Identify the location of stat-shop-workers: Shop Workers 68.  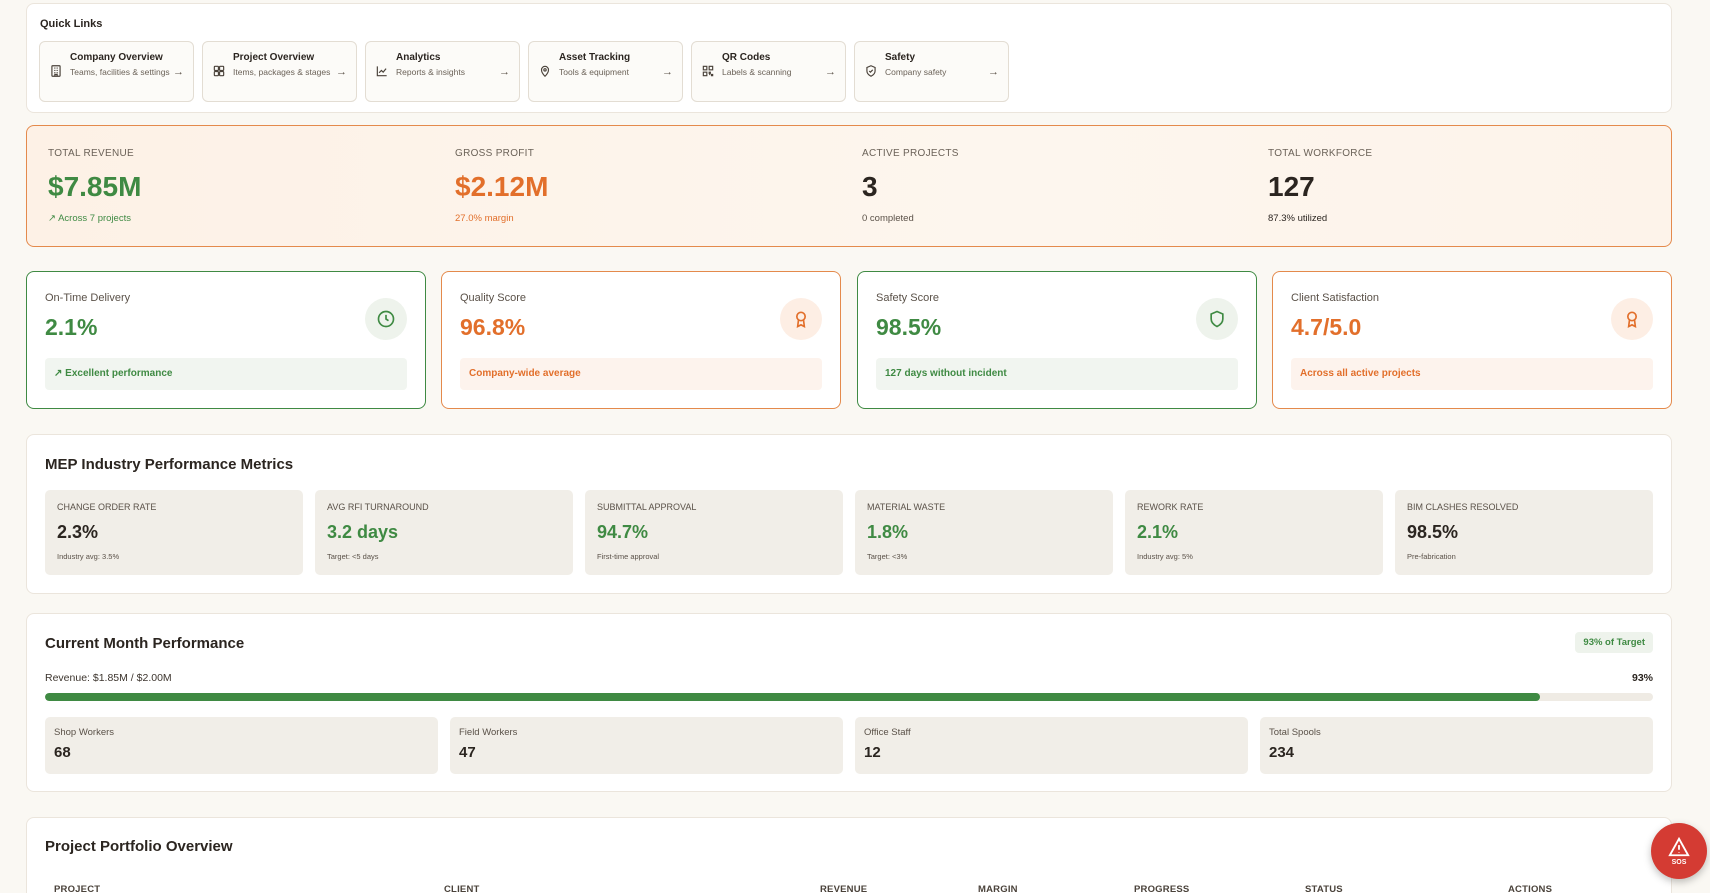
(241, 745).